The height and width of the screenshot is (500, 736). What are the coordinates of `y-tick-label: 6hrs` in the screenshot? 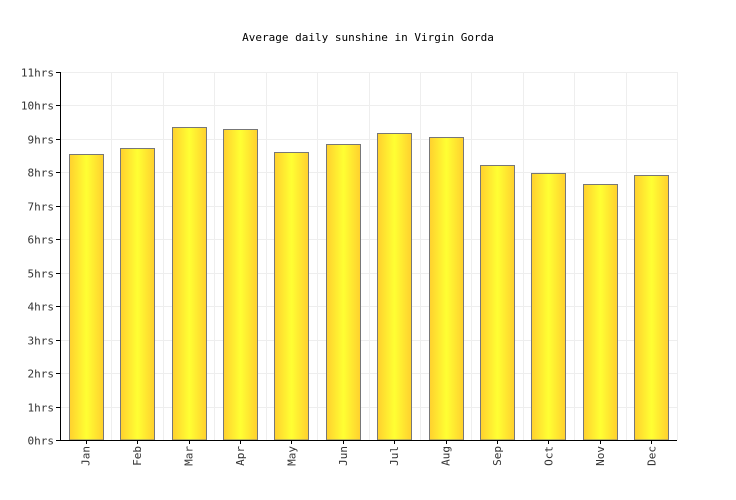 It's located at (41, 240).